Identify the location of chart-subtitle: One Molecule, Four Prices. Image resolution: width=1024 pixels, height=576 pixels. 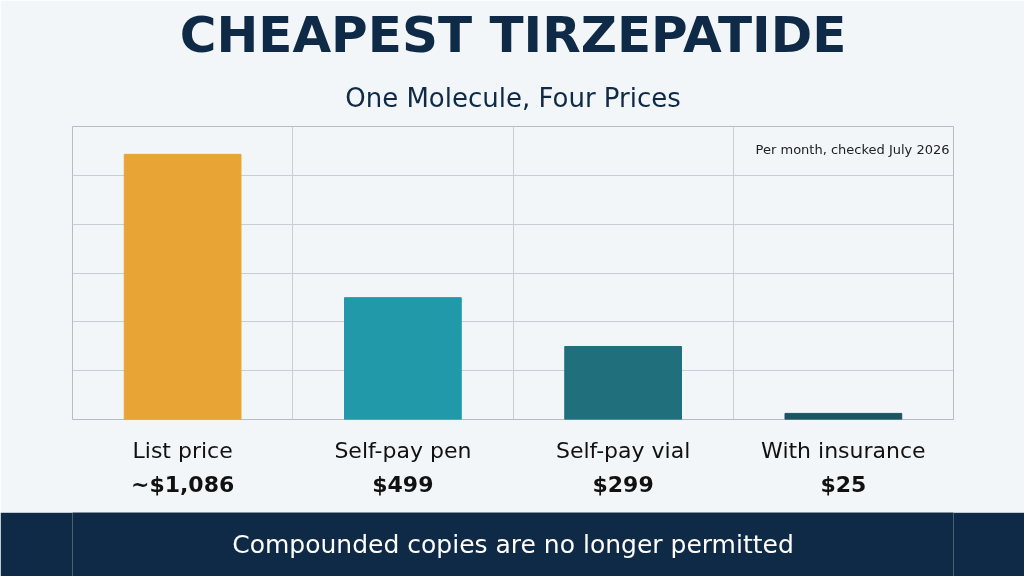
(513, 97).